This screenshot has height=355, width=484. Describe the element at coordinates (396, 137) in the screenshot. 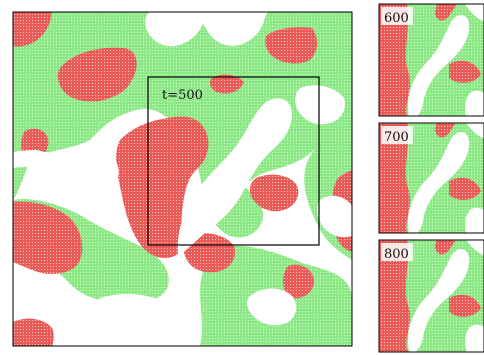

I see `side-panel-2-time-label: 700` at that location.